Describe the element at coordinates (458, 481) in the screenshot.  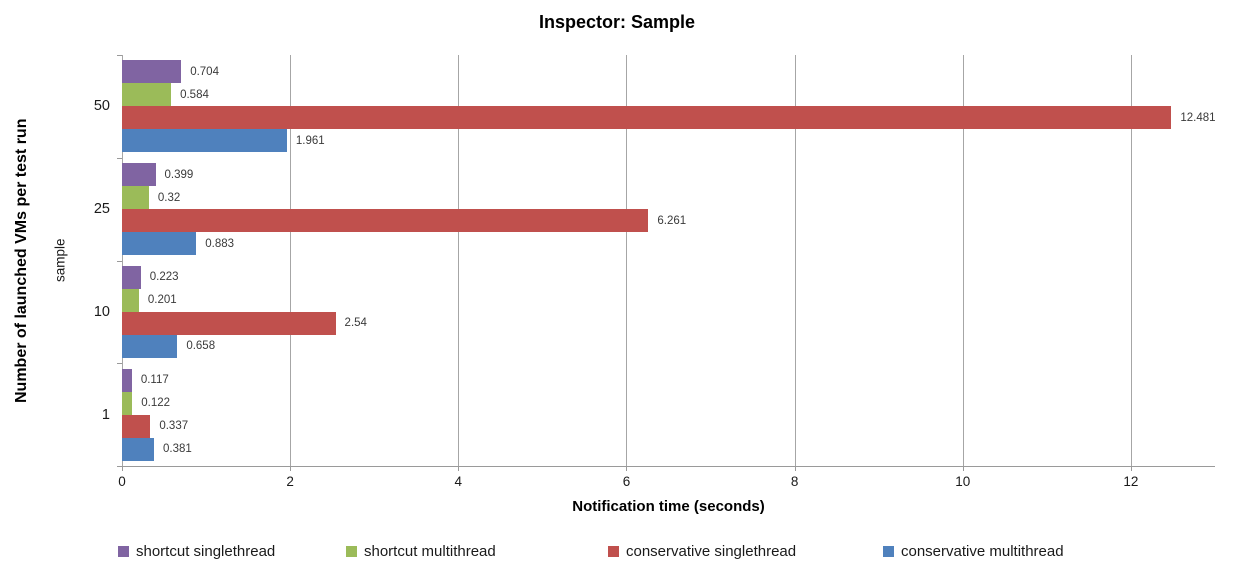
I see `x-tick-label: 4` at that location.